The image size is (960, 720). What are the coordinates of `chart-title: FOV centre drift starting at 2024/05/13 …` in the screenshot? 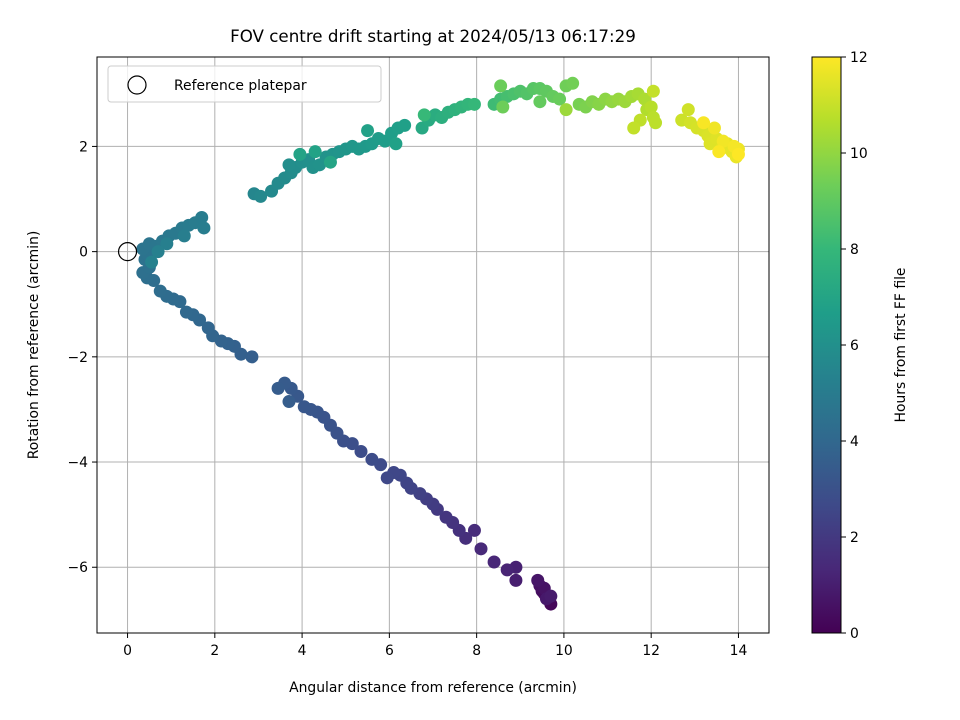 It's located at (433, 36).